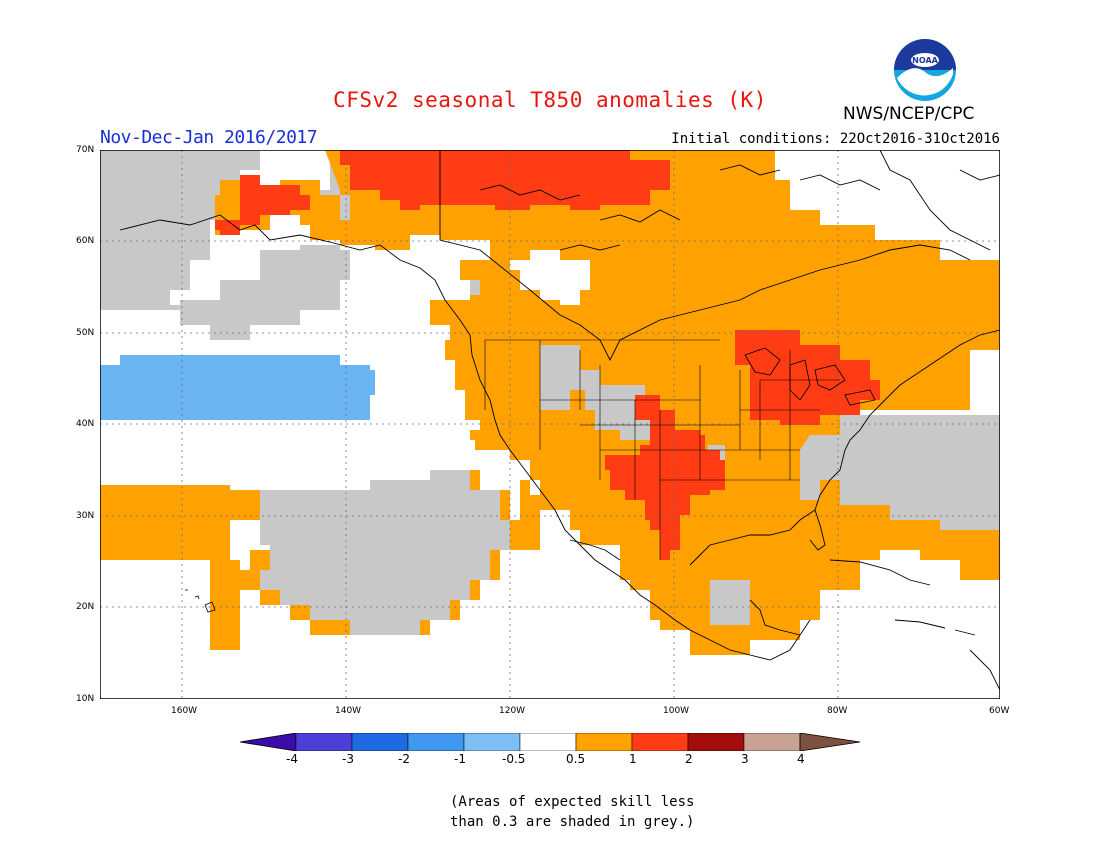 The height and width of the screenshot is (850, 1100). What do you see at coordinates (801, 759) in the screenshot?
I see `colorbar-label: 4` at bounding box center [801, 759].